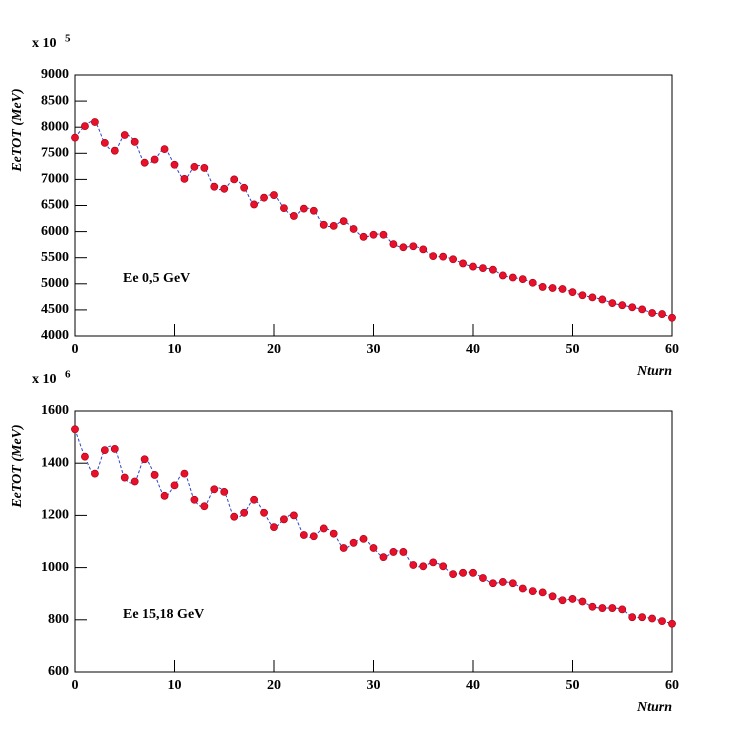 The image size is (747, 747). Describe the element at coordinates (58, 619) in the screenshot. I see `y-tick-label: 800` at that location.